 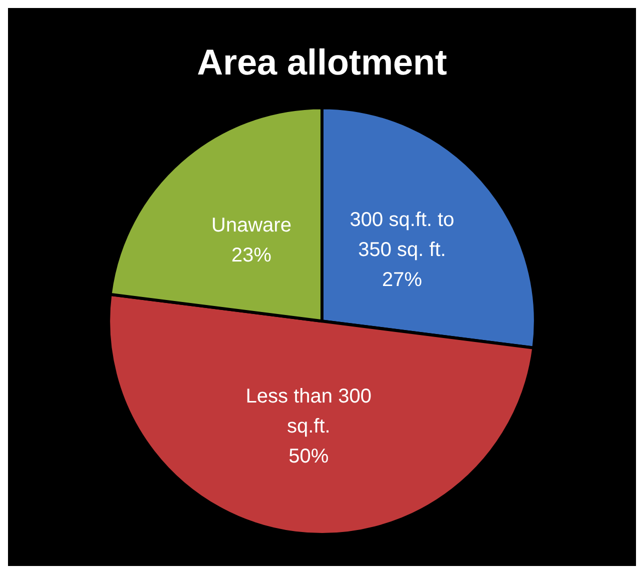 What do you see at coordinates (251, 255) in the screenshot?
I see `data-label: 23%` at bounding box center [251, 255].